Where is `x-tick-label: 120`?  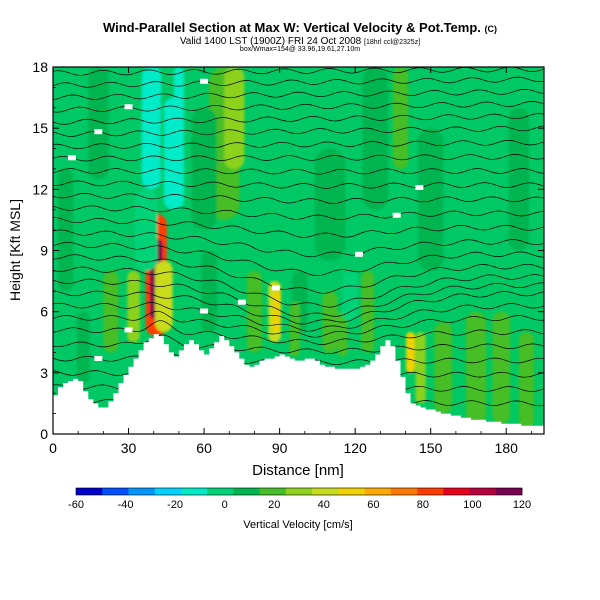 x-tick-label: 120 is located at coordinates (355, 448).